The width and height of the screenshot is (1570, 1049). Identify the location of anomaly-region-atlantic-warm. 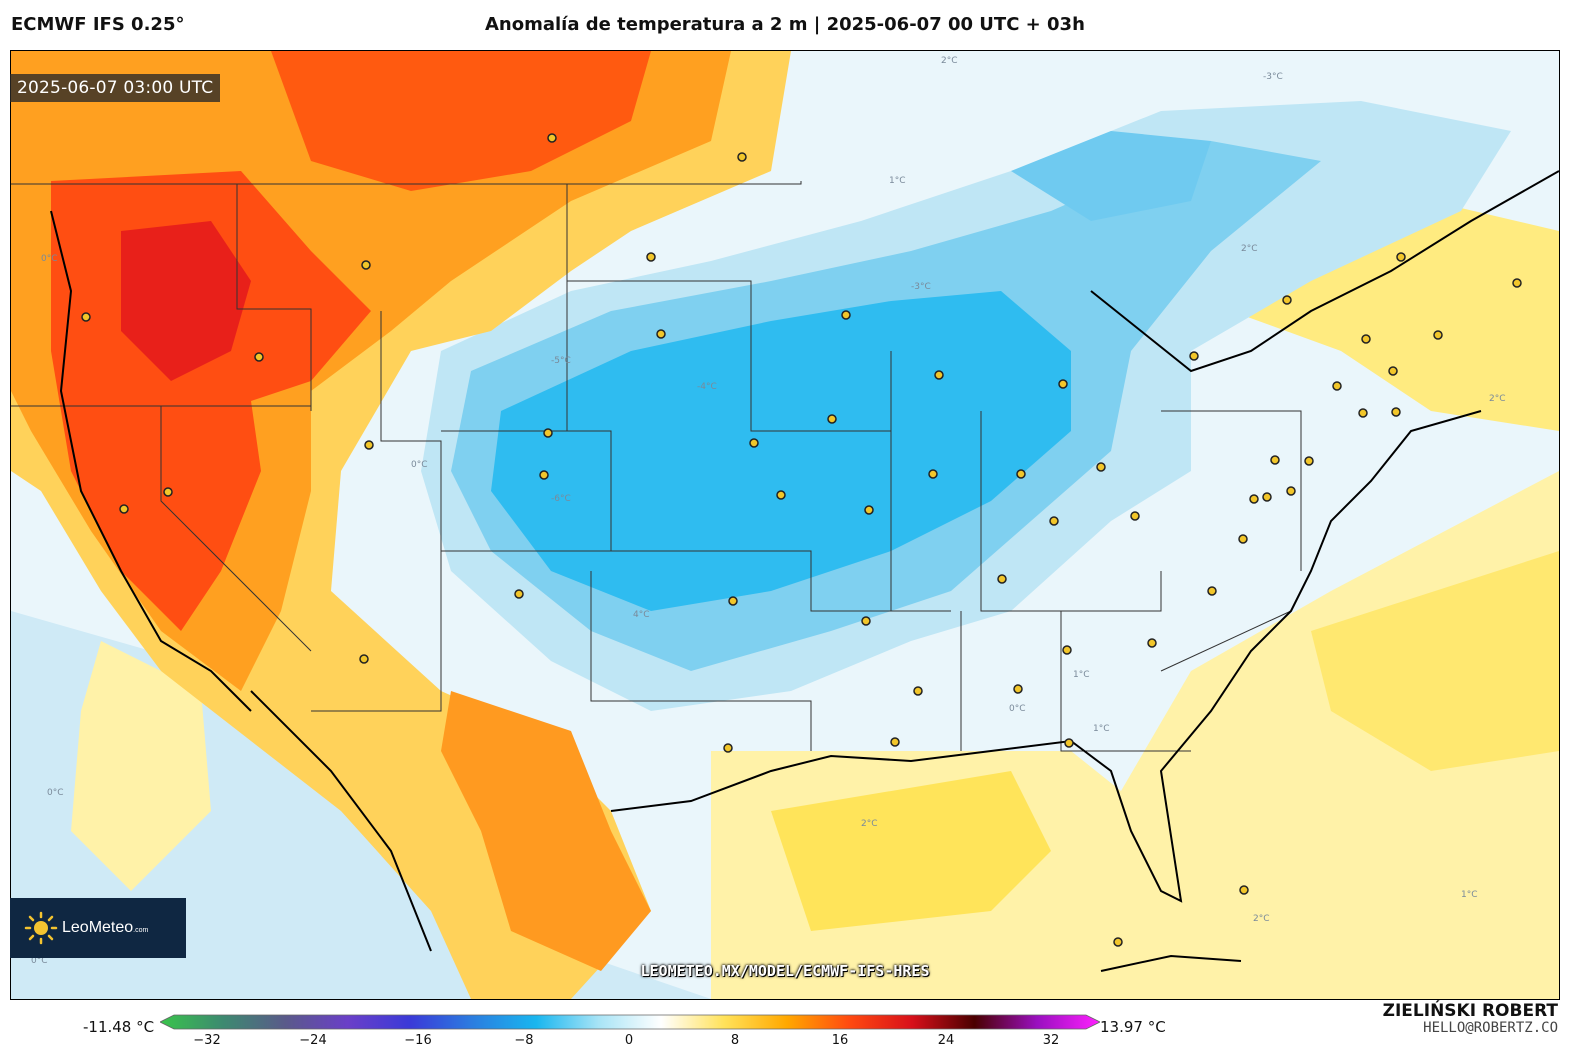
(1435, 661).